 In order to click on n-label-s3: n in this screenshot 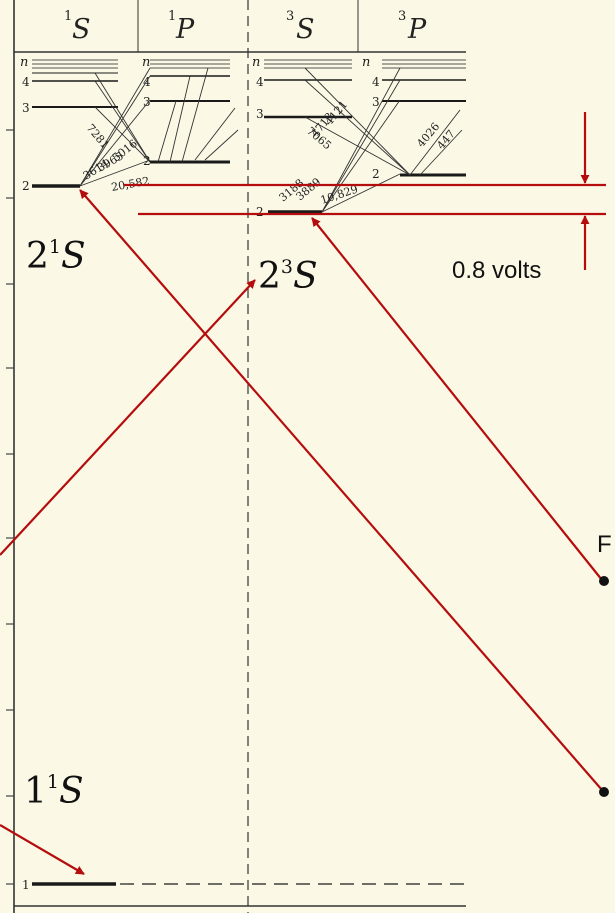, I will do `click(256, 62)`.